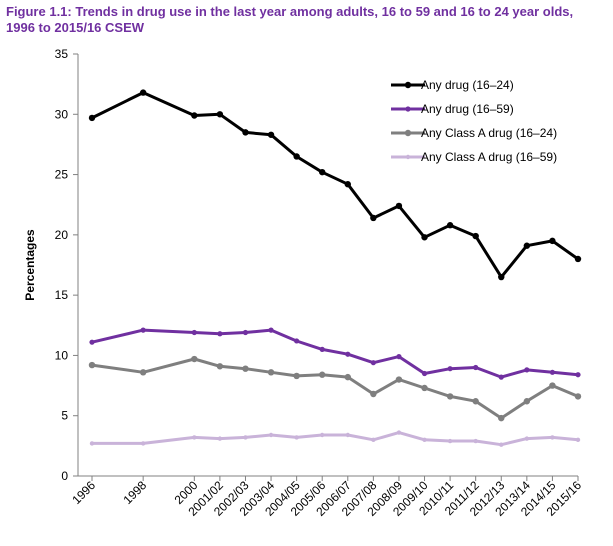 The width and height of the screenshot is (613, 546). Describe the element at coordinates (62, 355) in the screenshot. I see `y-tick-label: 10` at that location.